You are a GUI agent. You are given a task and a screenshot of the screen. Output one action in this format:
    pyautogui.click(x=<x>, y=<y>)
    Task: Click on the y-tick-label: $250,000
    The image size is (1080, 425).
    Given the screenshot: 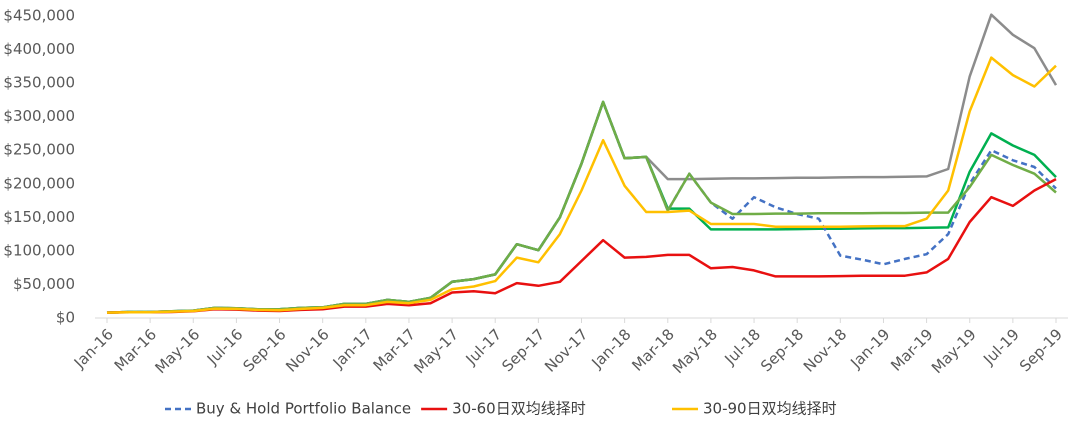 What is the action you would take?
    pyautogui.click(x=39, y=150)
    